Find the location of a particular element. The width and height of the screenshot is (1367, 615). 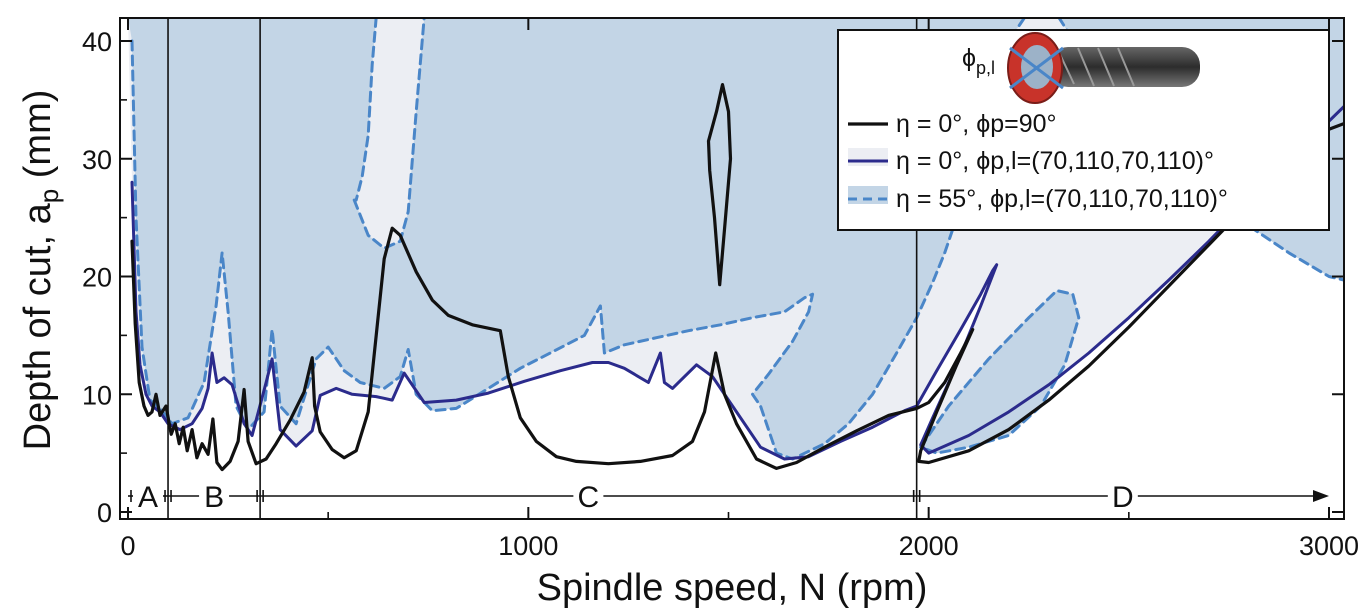

y-axis-title-sub: p is located at coordinates (49, 196).